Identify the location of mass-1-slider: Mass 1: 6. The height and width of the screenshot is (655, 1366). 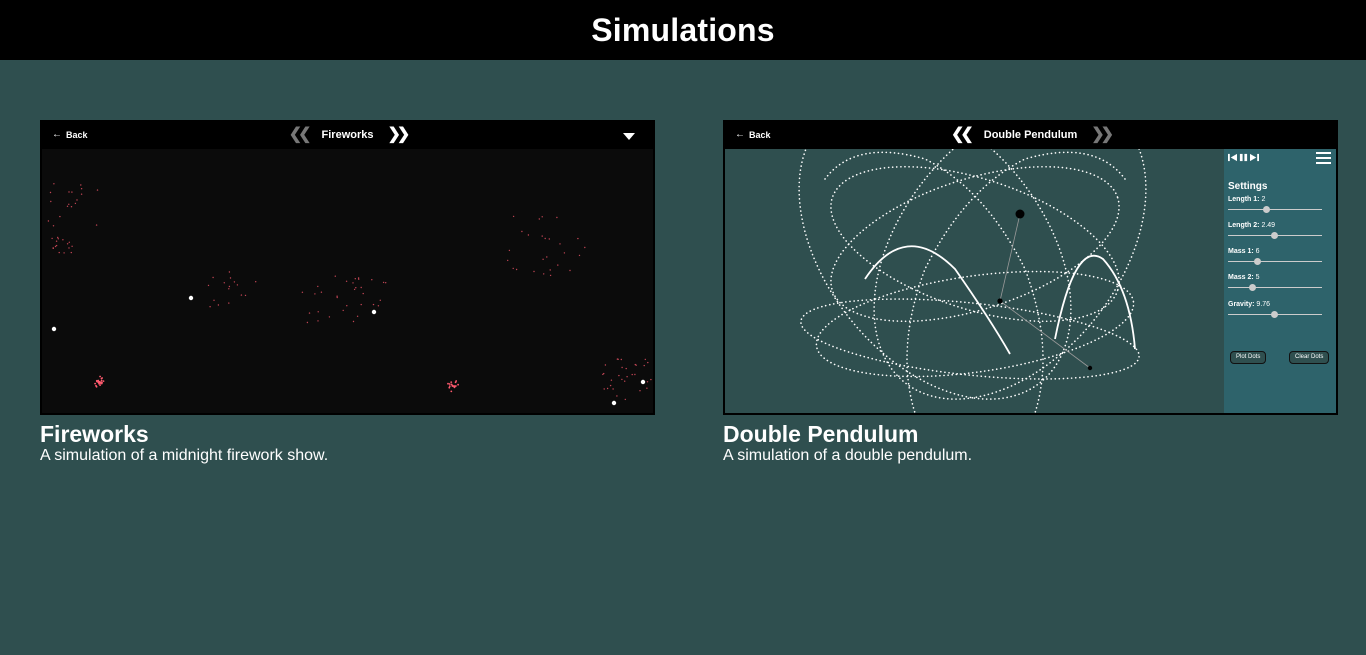
(1275, 256).